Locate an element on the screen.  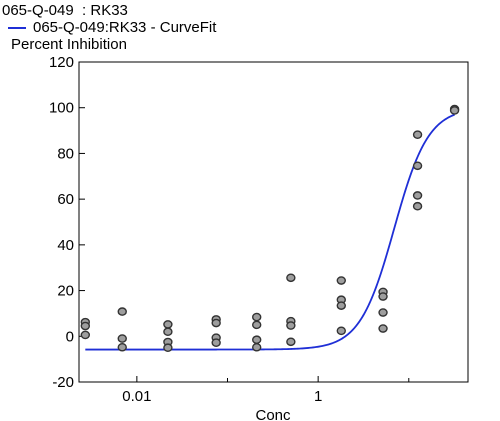
legend-line-swatch is located at coordinates (17, 28).